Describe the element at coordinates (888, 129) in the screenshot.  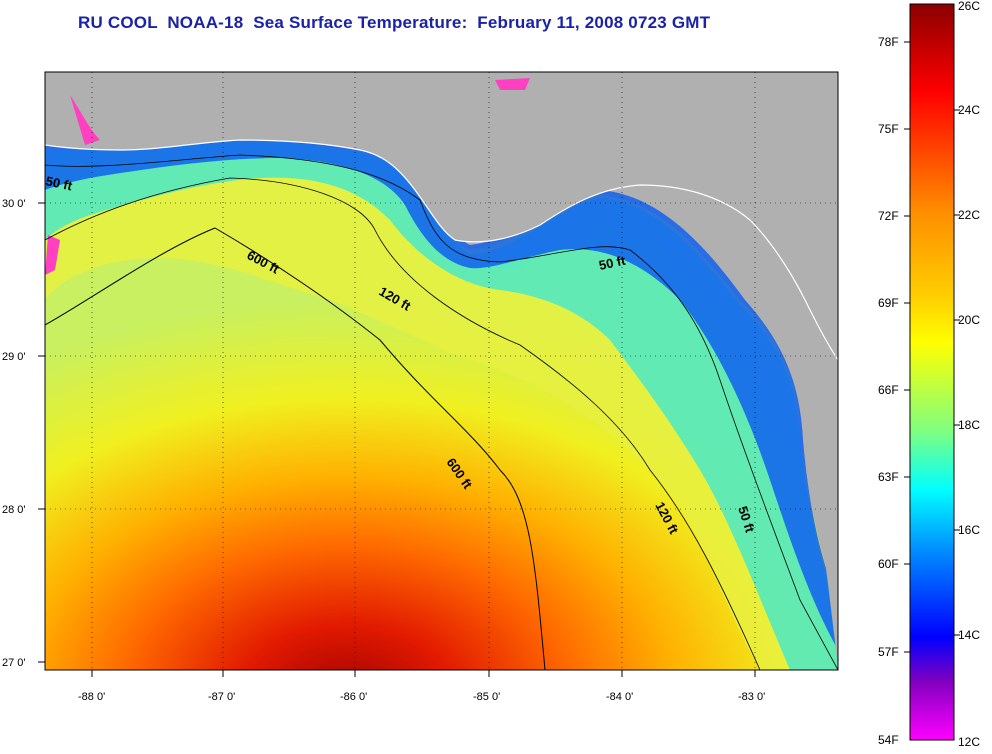
I see `colorbar-f-label: 75F` at that location.